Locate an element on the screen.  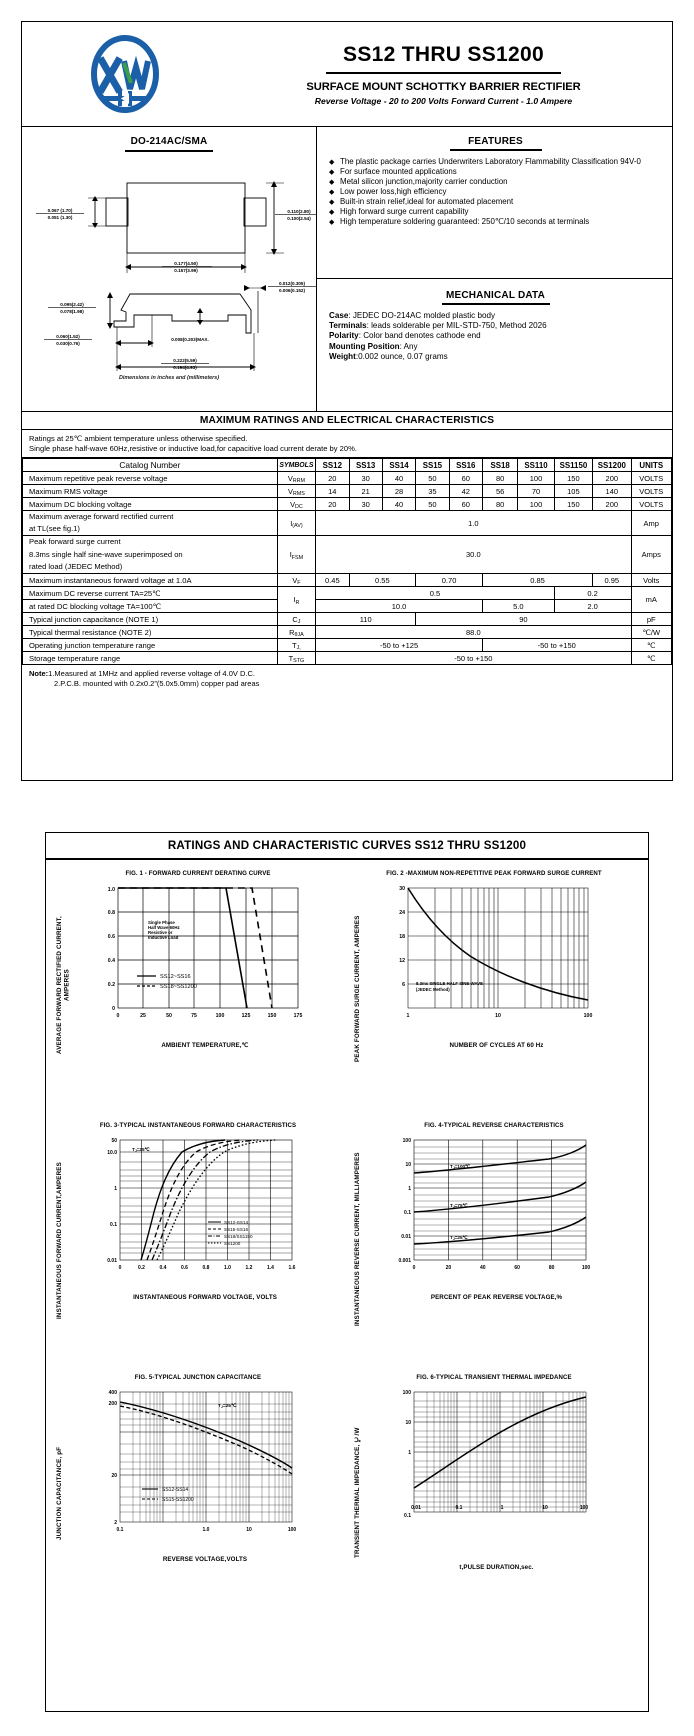
fig3-series-ss15-ss16 is located at coordinates (194, 1200).